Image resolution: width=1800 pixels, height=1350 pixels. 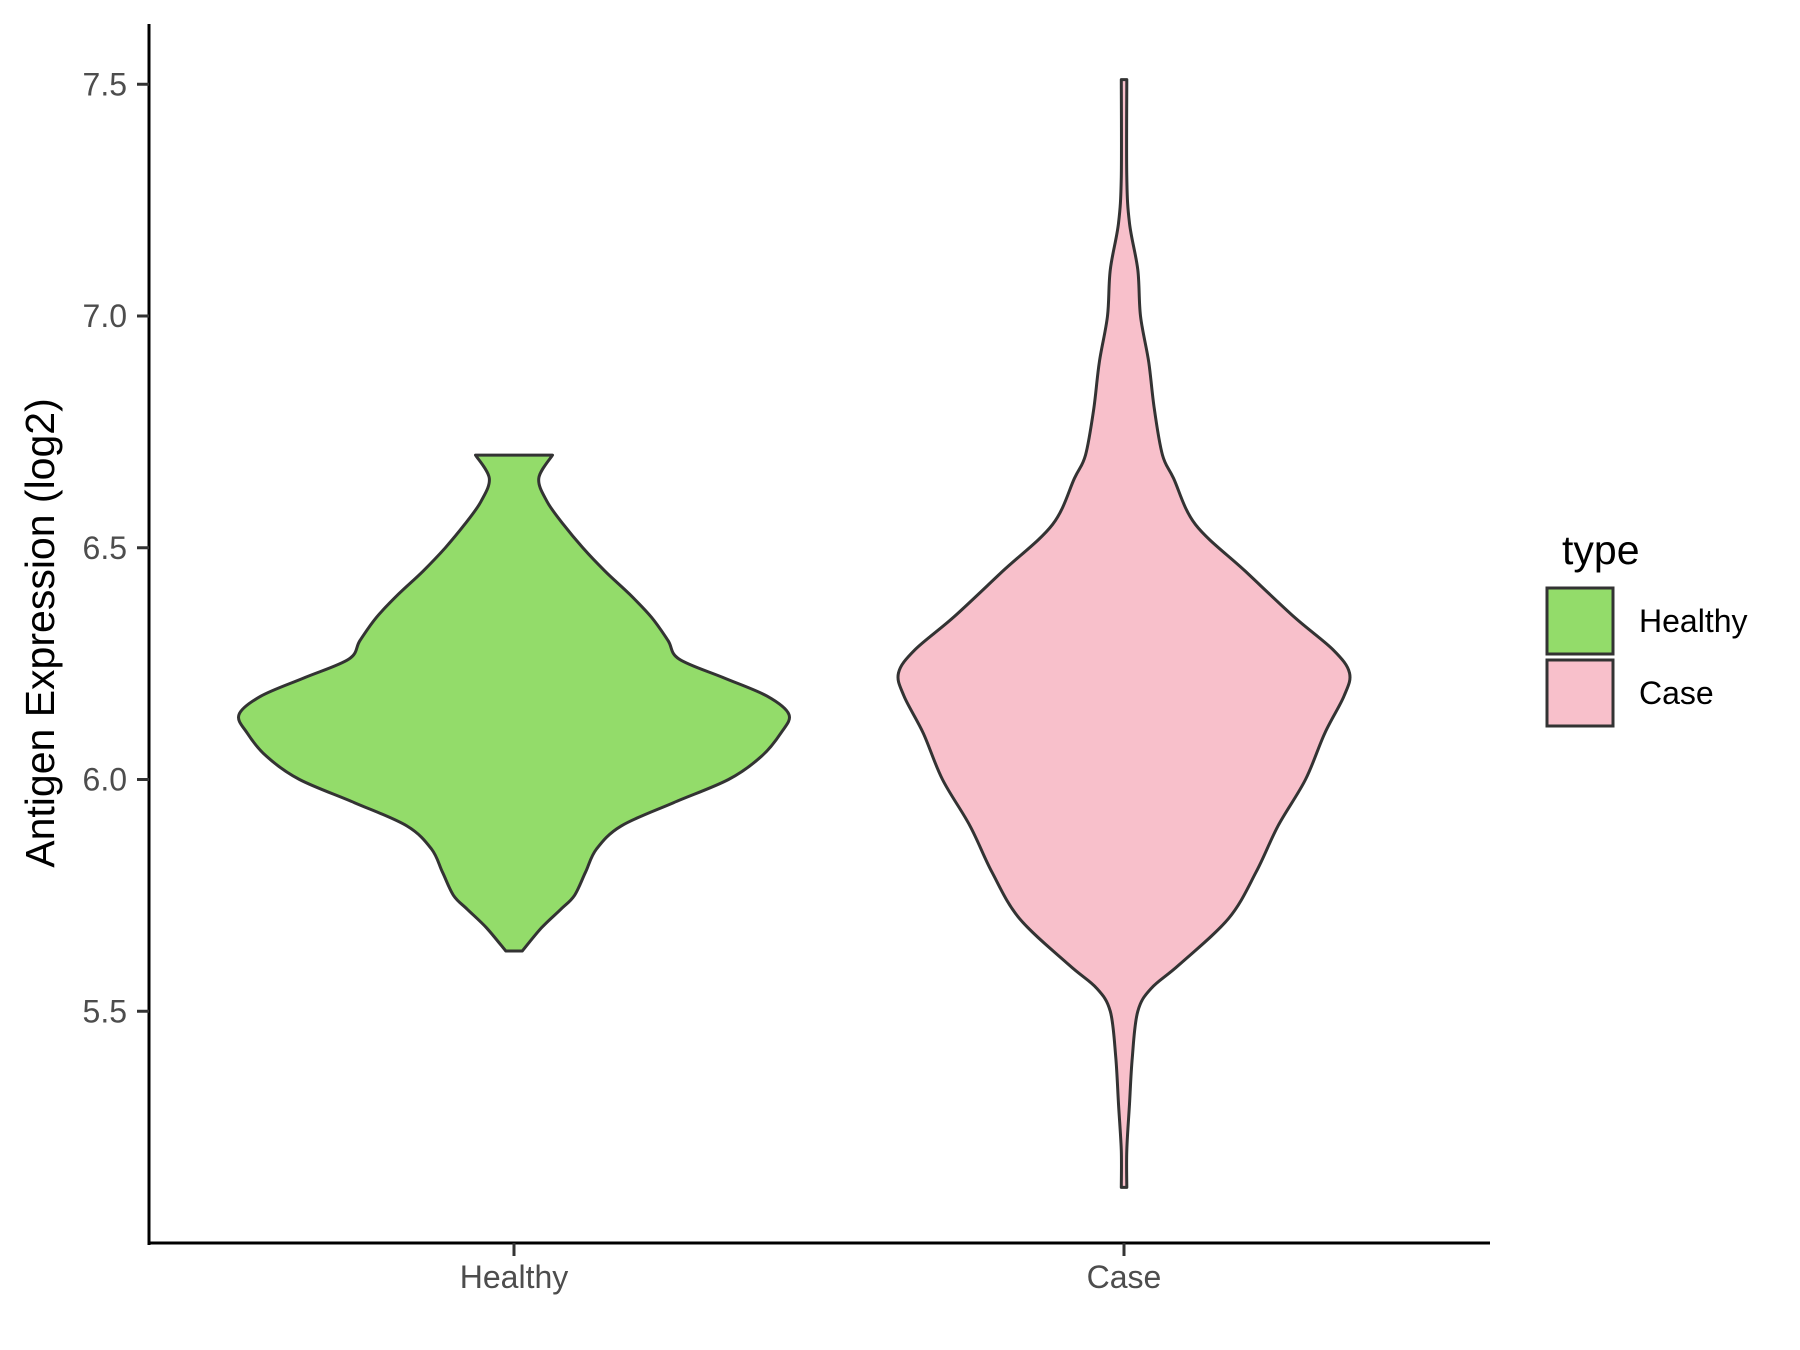 I want to click on violin-healthy, so click(x=514, y=703).